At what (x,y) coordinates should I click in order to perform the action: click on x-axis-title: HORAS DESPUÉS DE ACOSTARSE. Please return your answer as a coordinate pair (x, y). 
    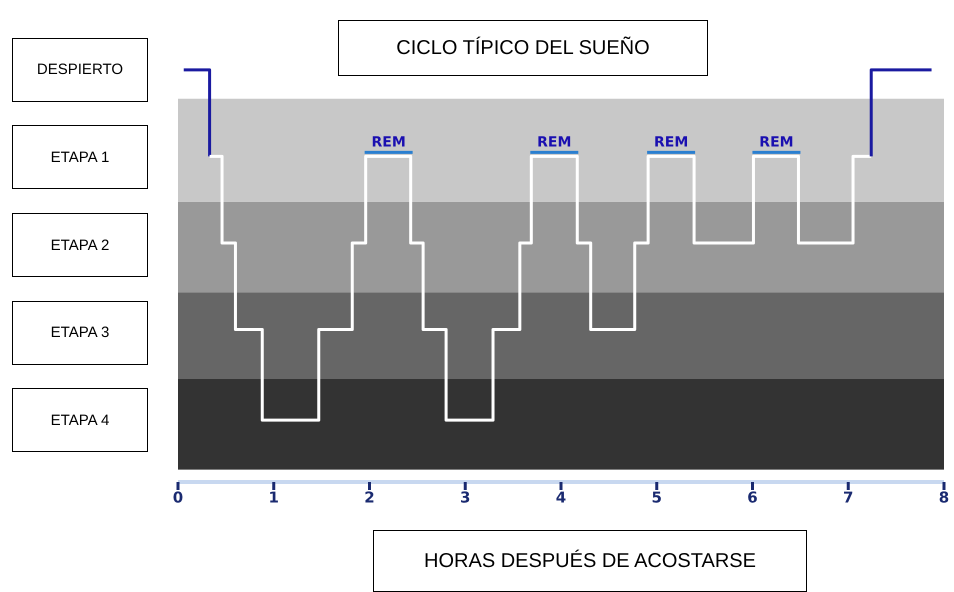
    Looking at the image, I should click on (590, 561).